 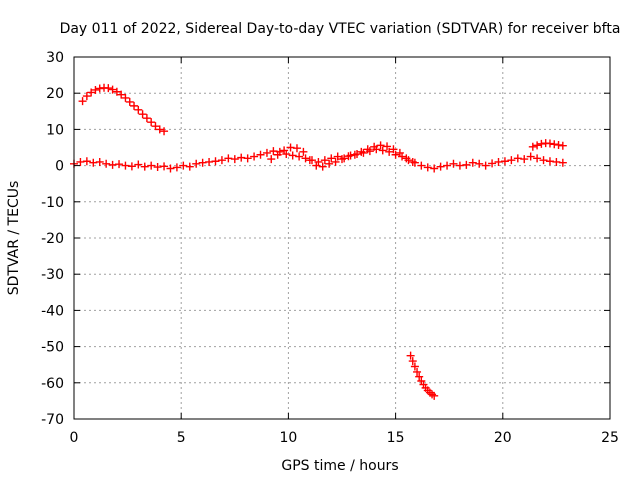 What do you see at coordinates (52, 384) in the screenshot?
I see `y-tick-label: -60` at bounding box center [52, 384].